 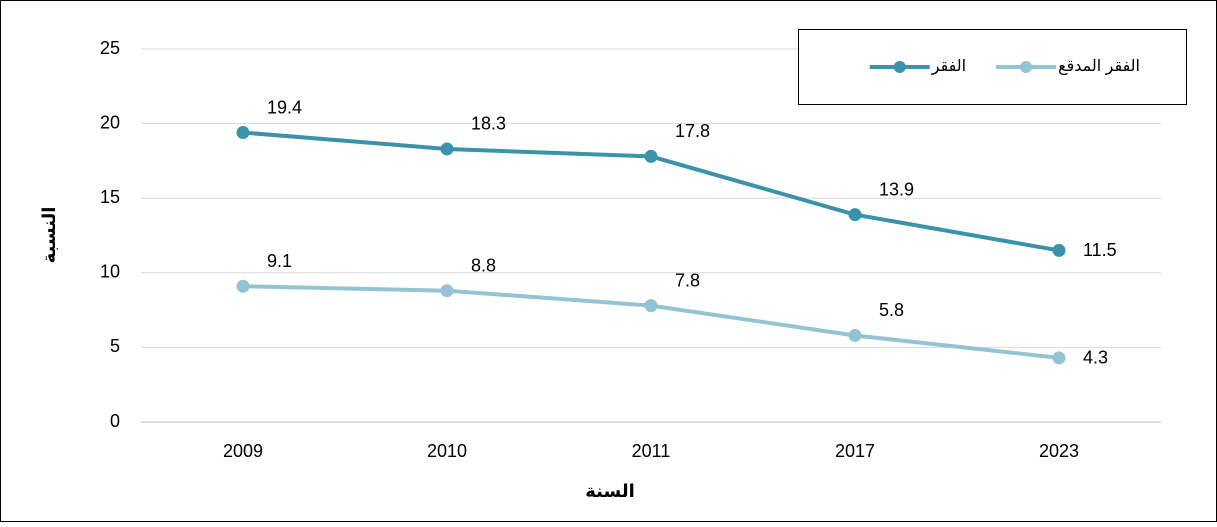 What do you see at coordinates (651, 451) in the screenshot?
I see `x-tick-label: 2011` at bounding box center [651, 451].